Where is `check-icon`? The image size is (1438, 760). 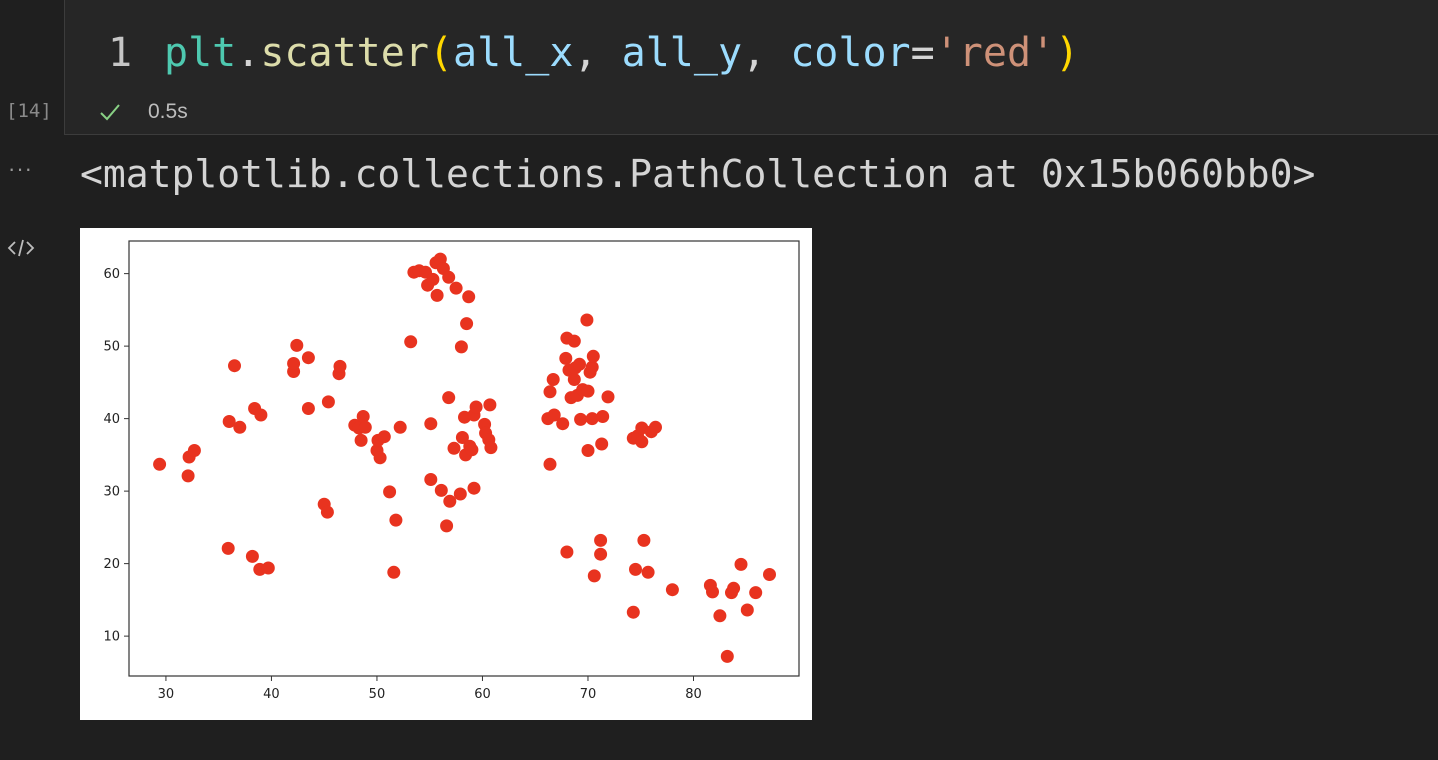 check-icon is located at coordinates (110, 112).